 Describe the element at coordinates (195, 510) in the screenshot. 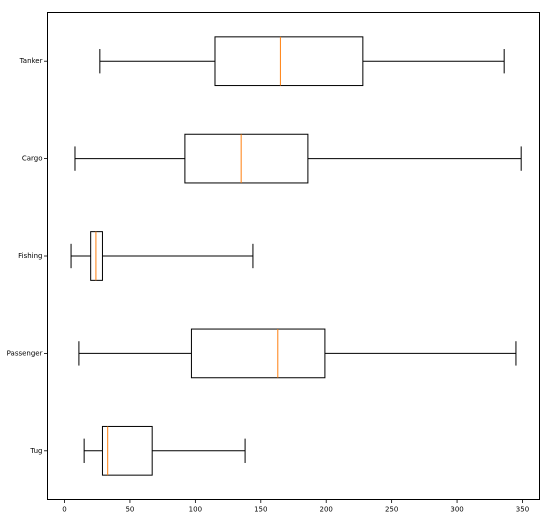

I see `x-tick-label: 100` at that location.